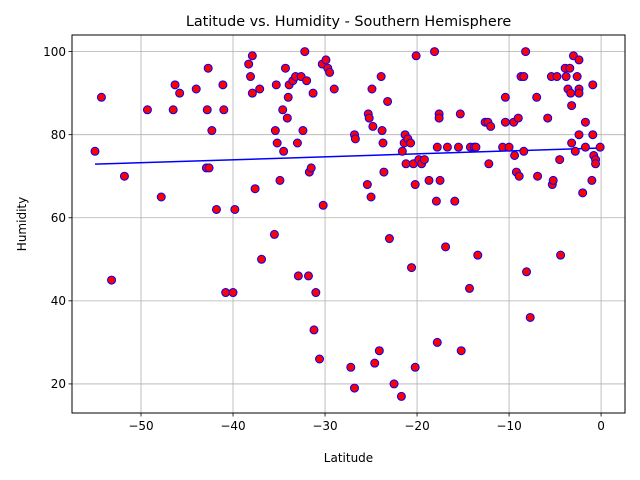 The width and height of the screenshot is (640, 480). What do you see at coordinates (348, 458) in the screenshot?
I see `x-axis-label: Latitude` at bounding box center [348, 458].